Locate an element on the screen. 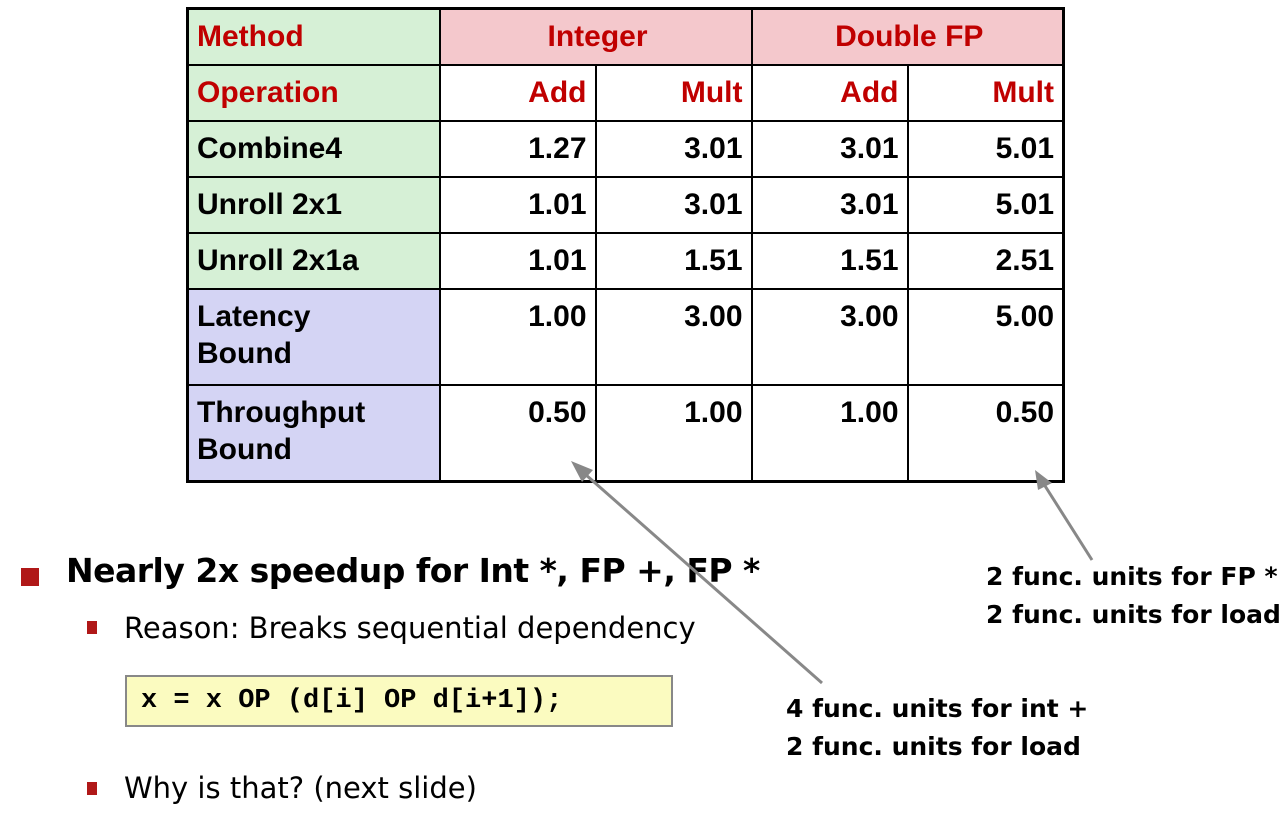 The width and height of the screenshot is (1280, 817). bullet-square-icon is located at coordinates (30, 577).